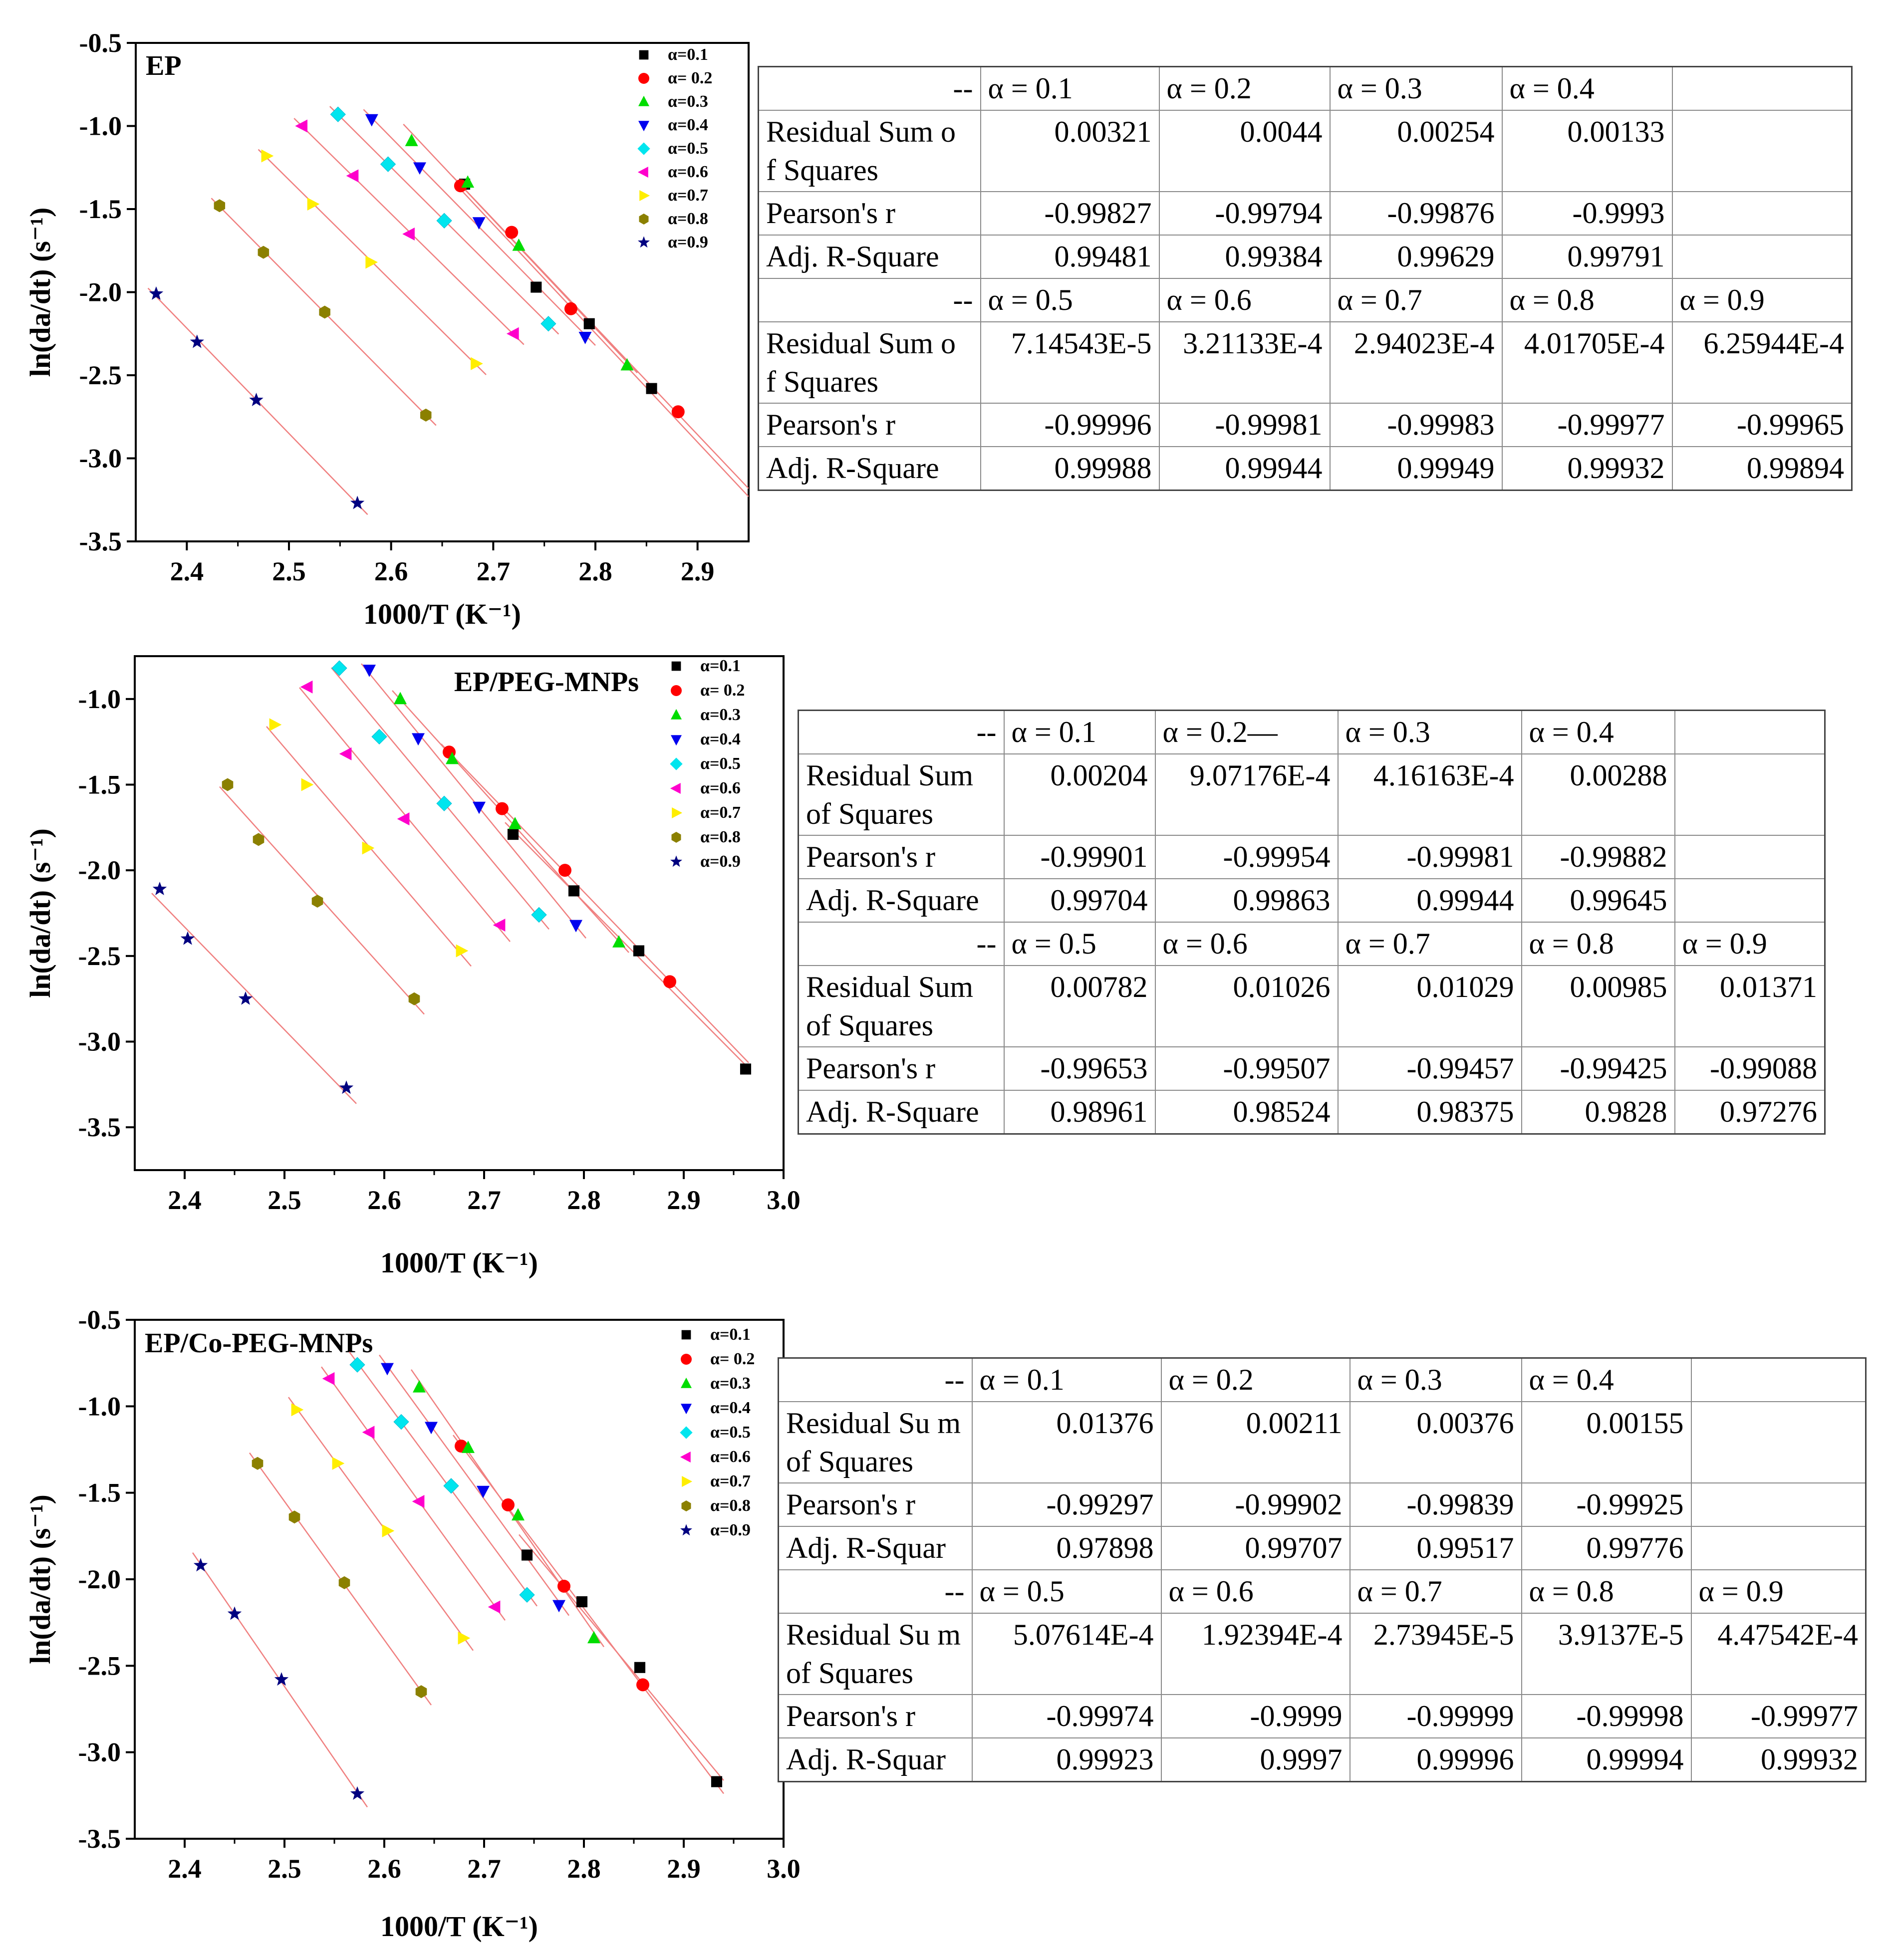  I want to click on row-label-cell: Residual Su m of Squares, so click(875, 1654).